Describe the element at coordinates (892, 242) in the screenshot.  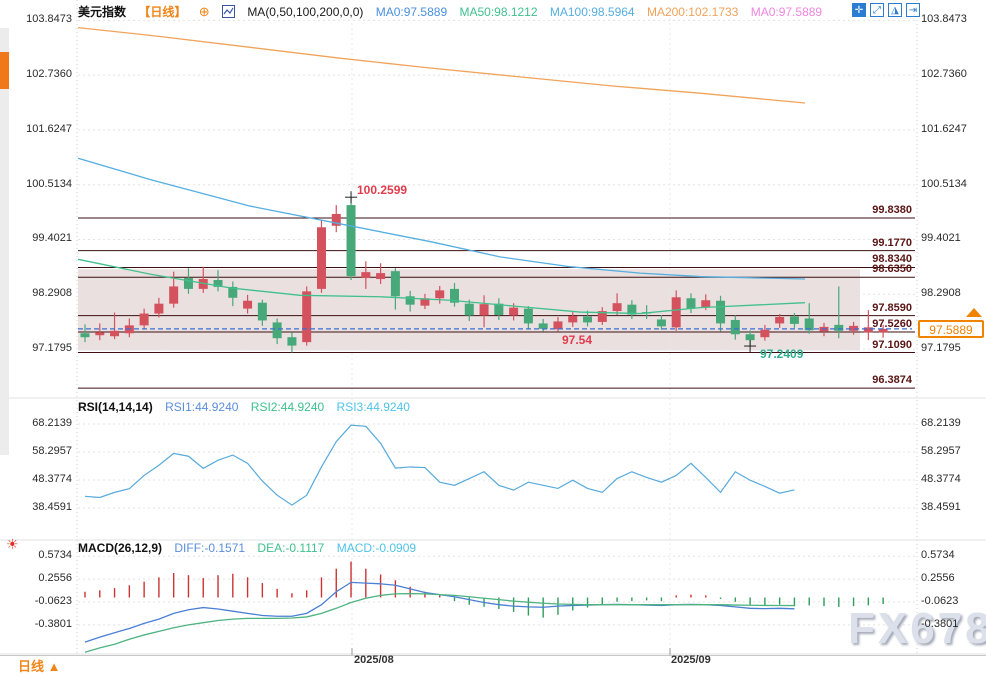
I see `axis-tick-label: 99.1770` at that location.